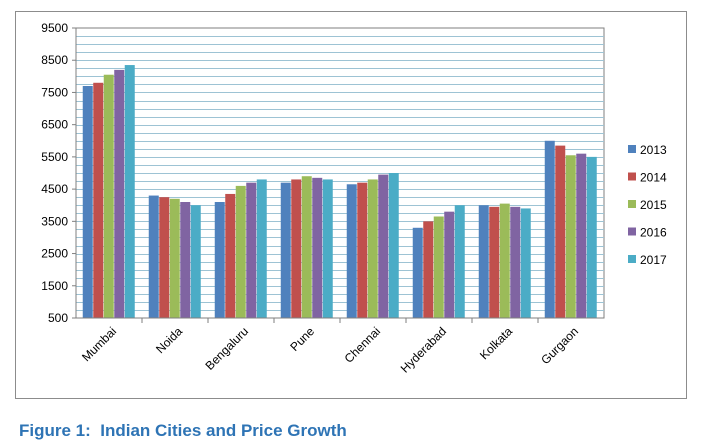 Image resolution: width=711 pixels, height=448 pixels. Describe the element at coordinates (251, 250) in the screenshot. I see `bar-bengaluru-2016` at that location.